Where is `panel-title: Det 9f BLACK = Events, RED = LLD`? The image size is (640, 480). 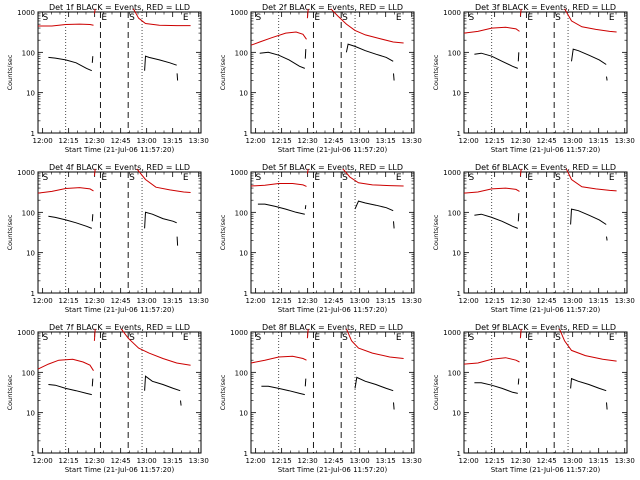 panel-title: Det 9f BLACK = Events, RED = LLD is located at coordinates (545, 327).